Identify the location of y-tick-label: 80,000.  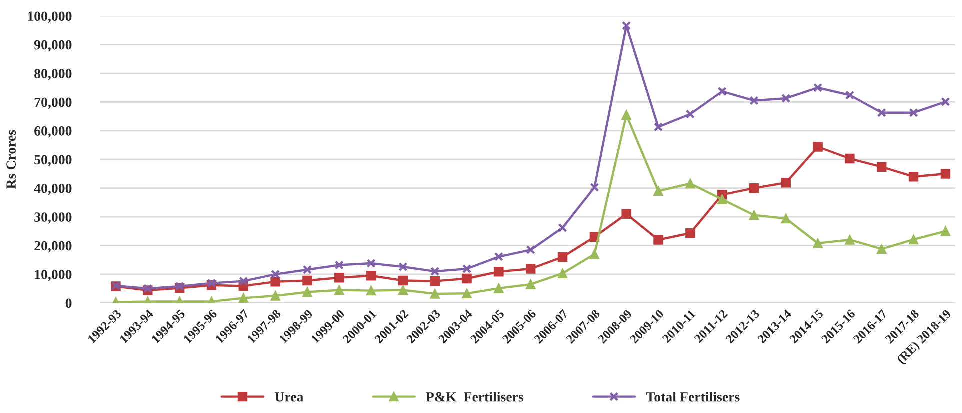
(53, 74).